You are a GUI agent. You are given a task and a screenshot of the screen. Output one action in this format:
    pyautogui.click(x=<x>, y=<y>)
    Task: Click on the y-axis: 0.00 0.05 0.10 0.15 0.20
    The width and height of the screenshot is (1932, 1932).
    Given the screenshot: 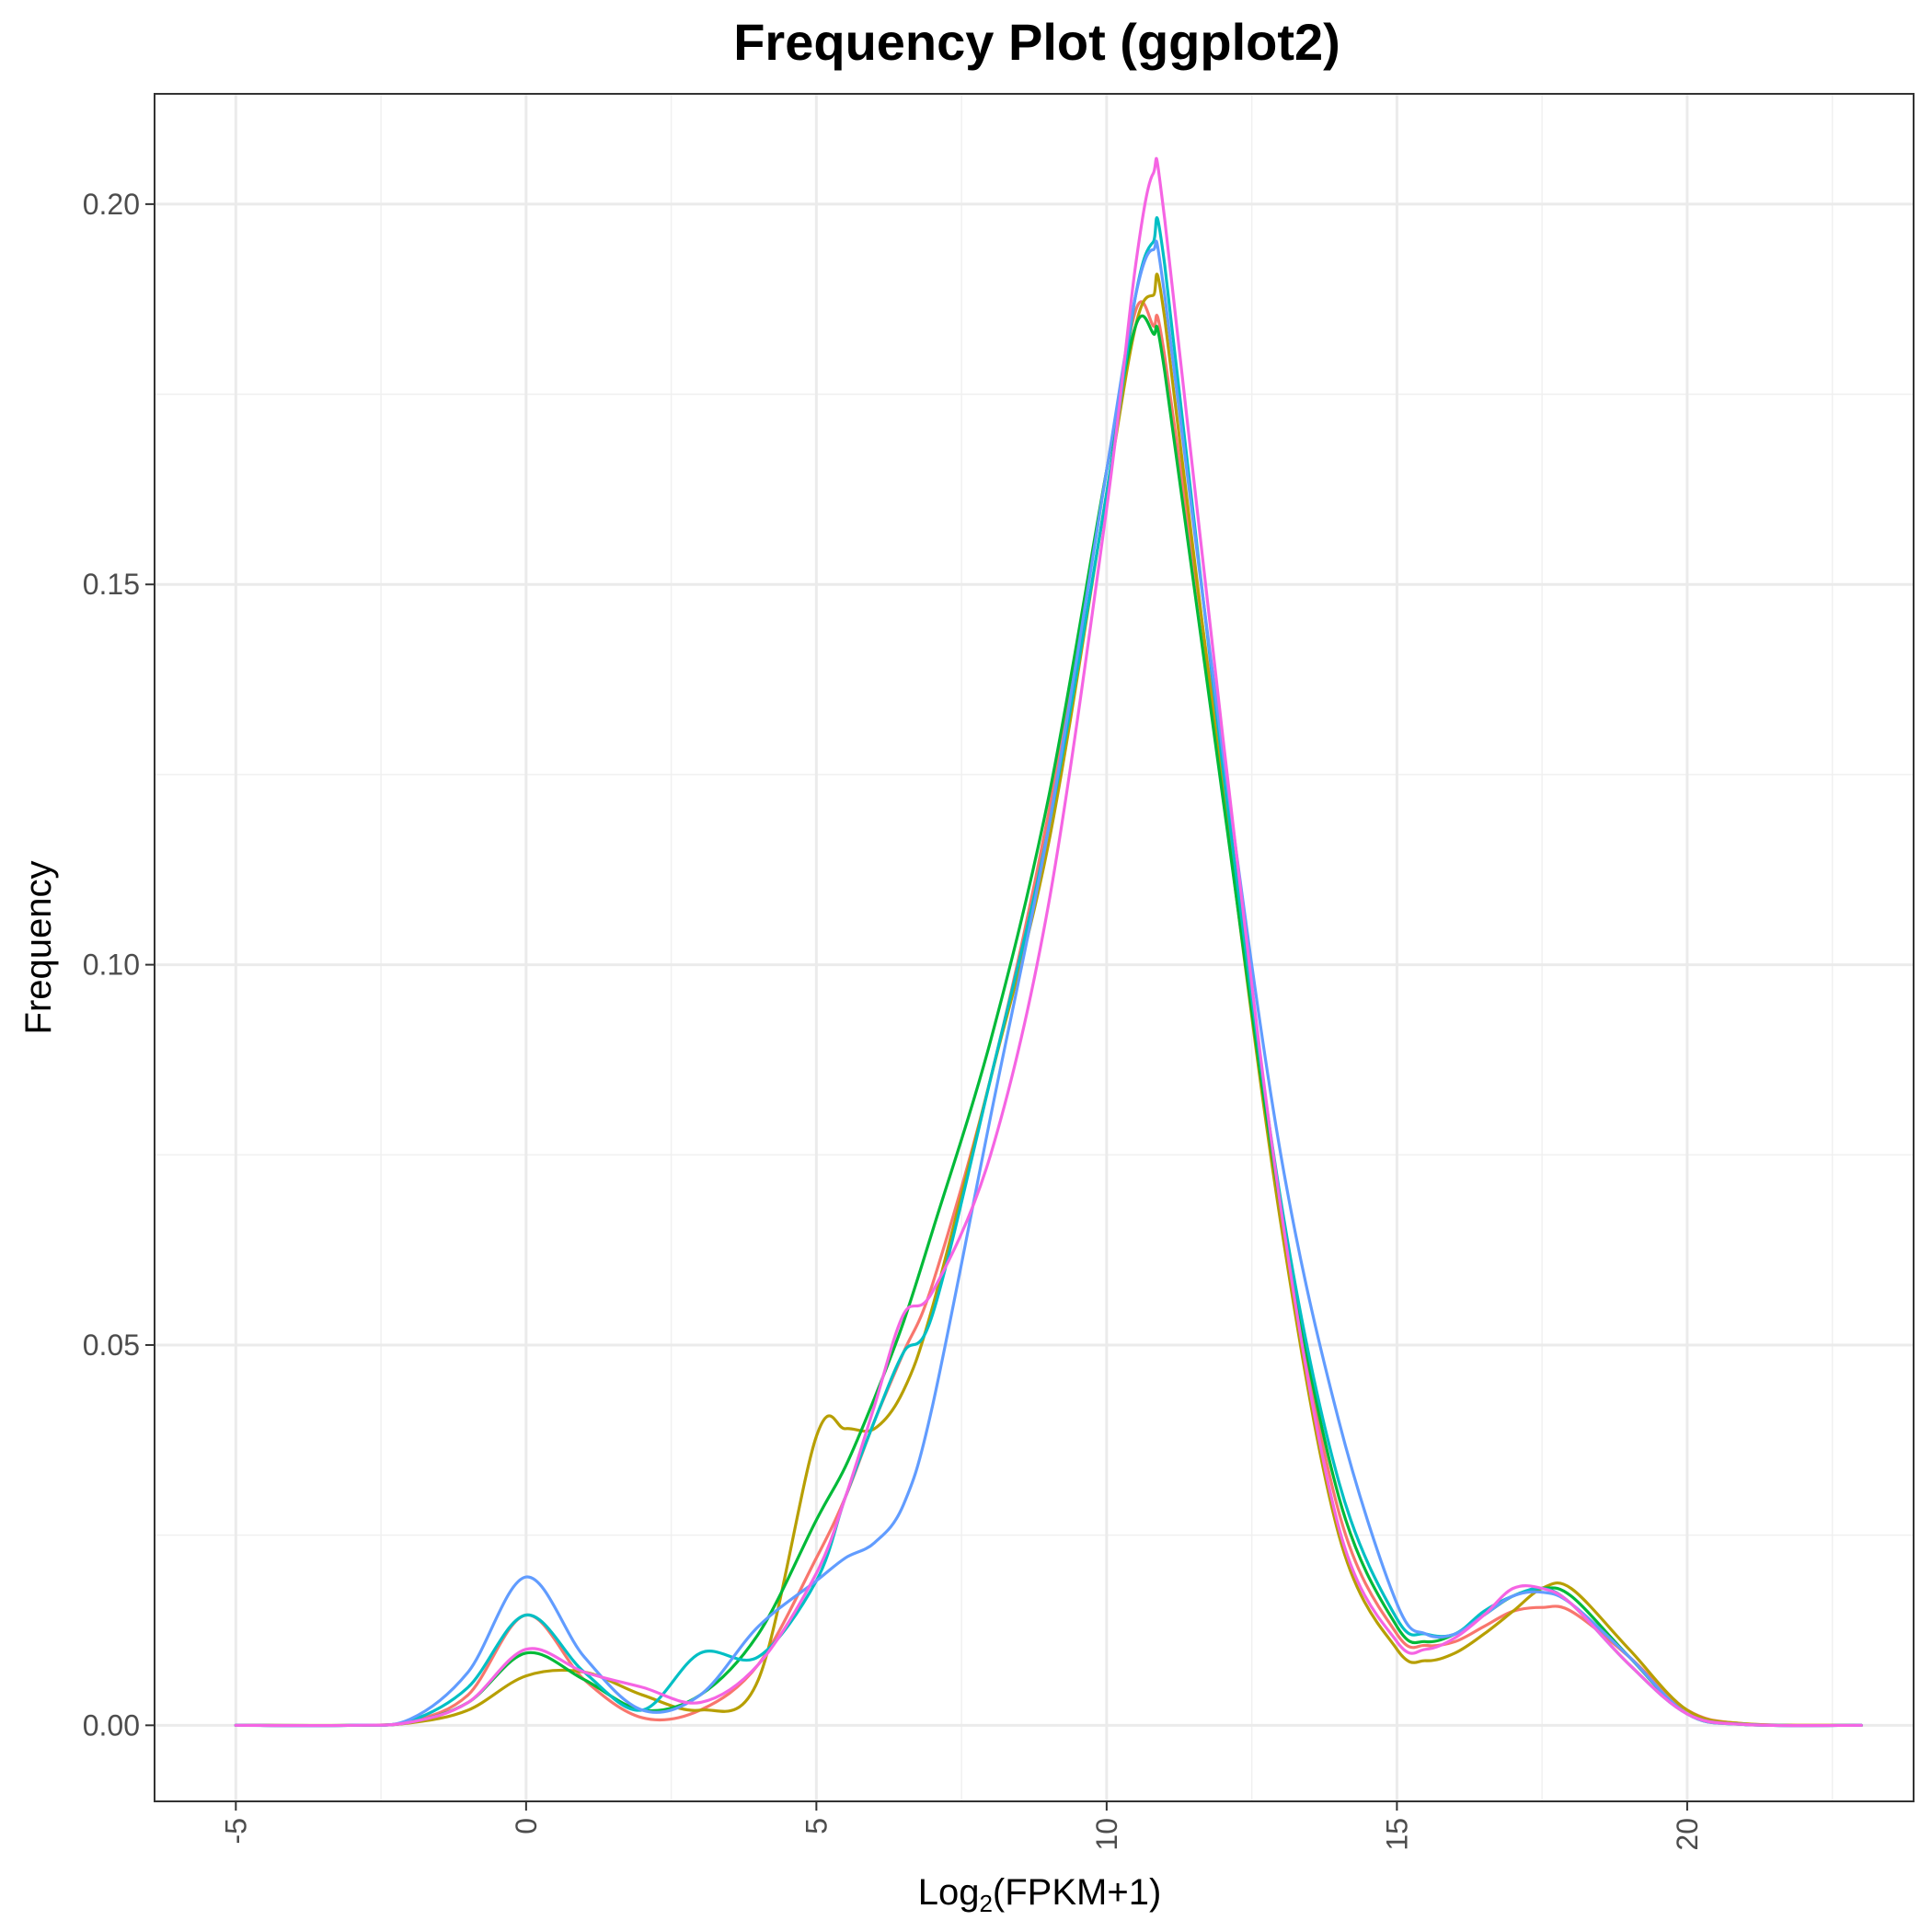 What is the action you would take?
    pyautogui.click(x=119, y=965)
    